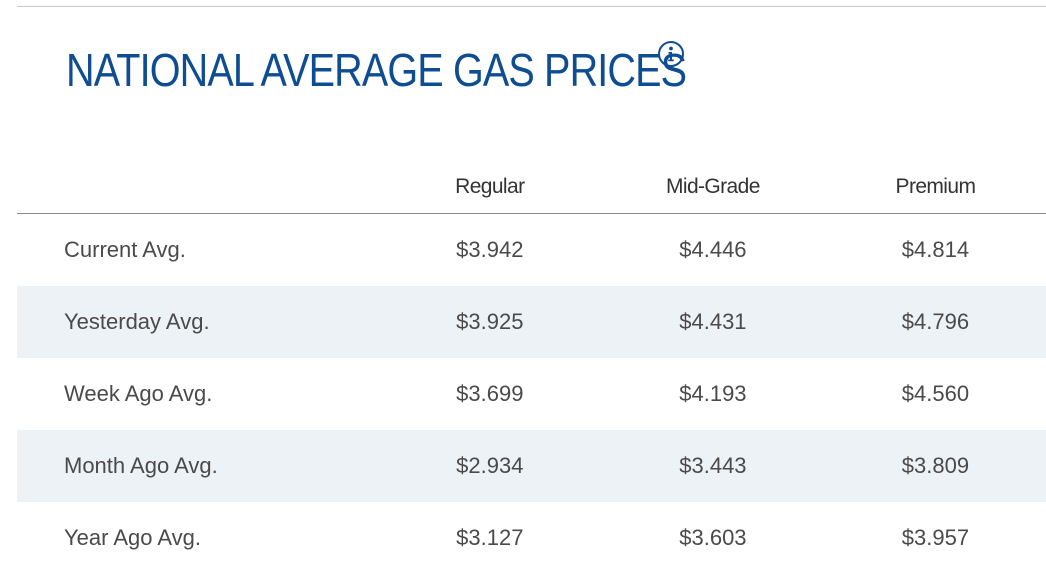  Describe the element at coordinates (531, 538) in the screenshot. I see `table-row: Year Ago Avg. $3.127 $3.603 $3.957` at that location.